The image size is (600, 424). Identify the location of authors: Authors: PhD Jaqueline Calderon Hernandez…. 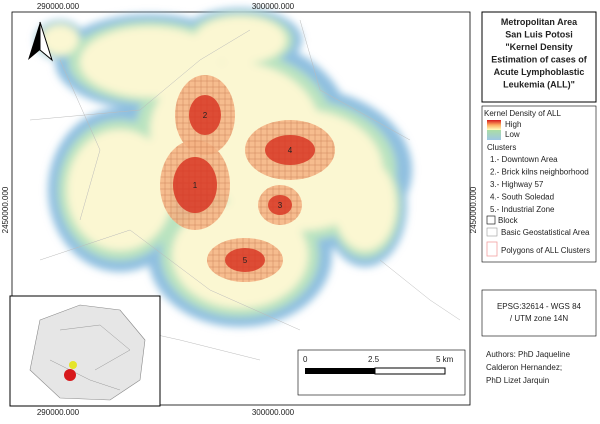
(528, 367).